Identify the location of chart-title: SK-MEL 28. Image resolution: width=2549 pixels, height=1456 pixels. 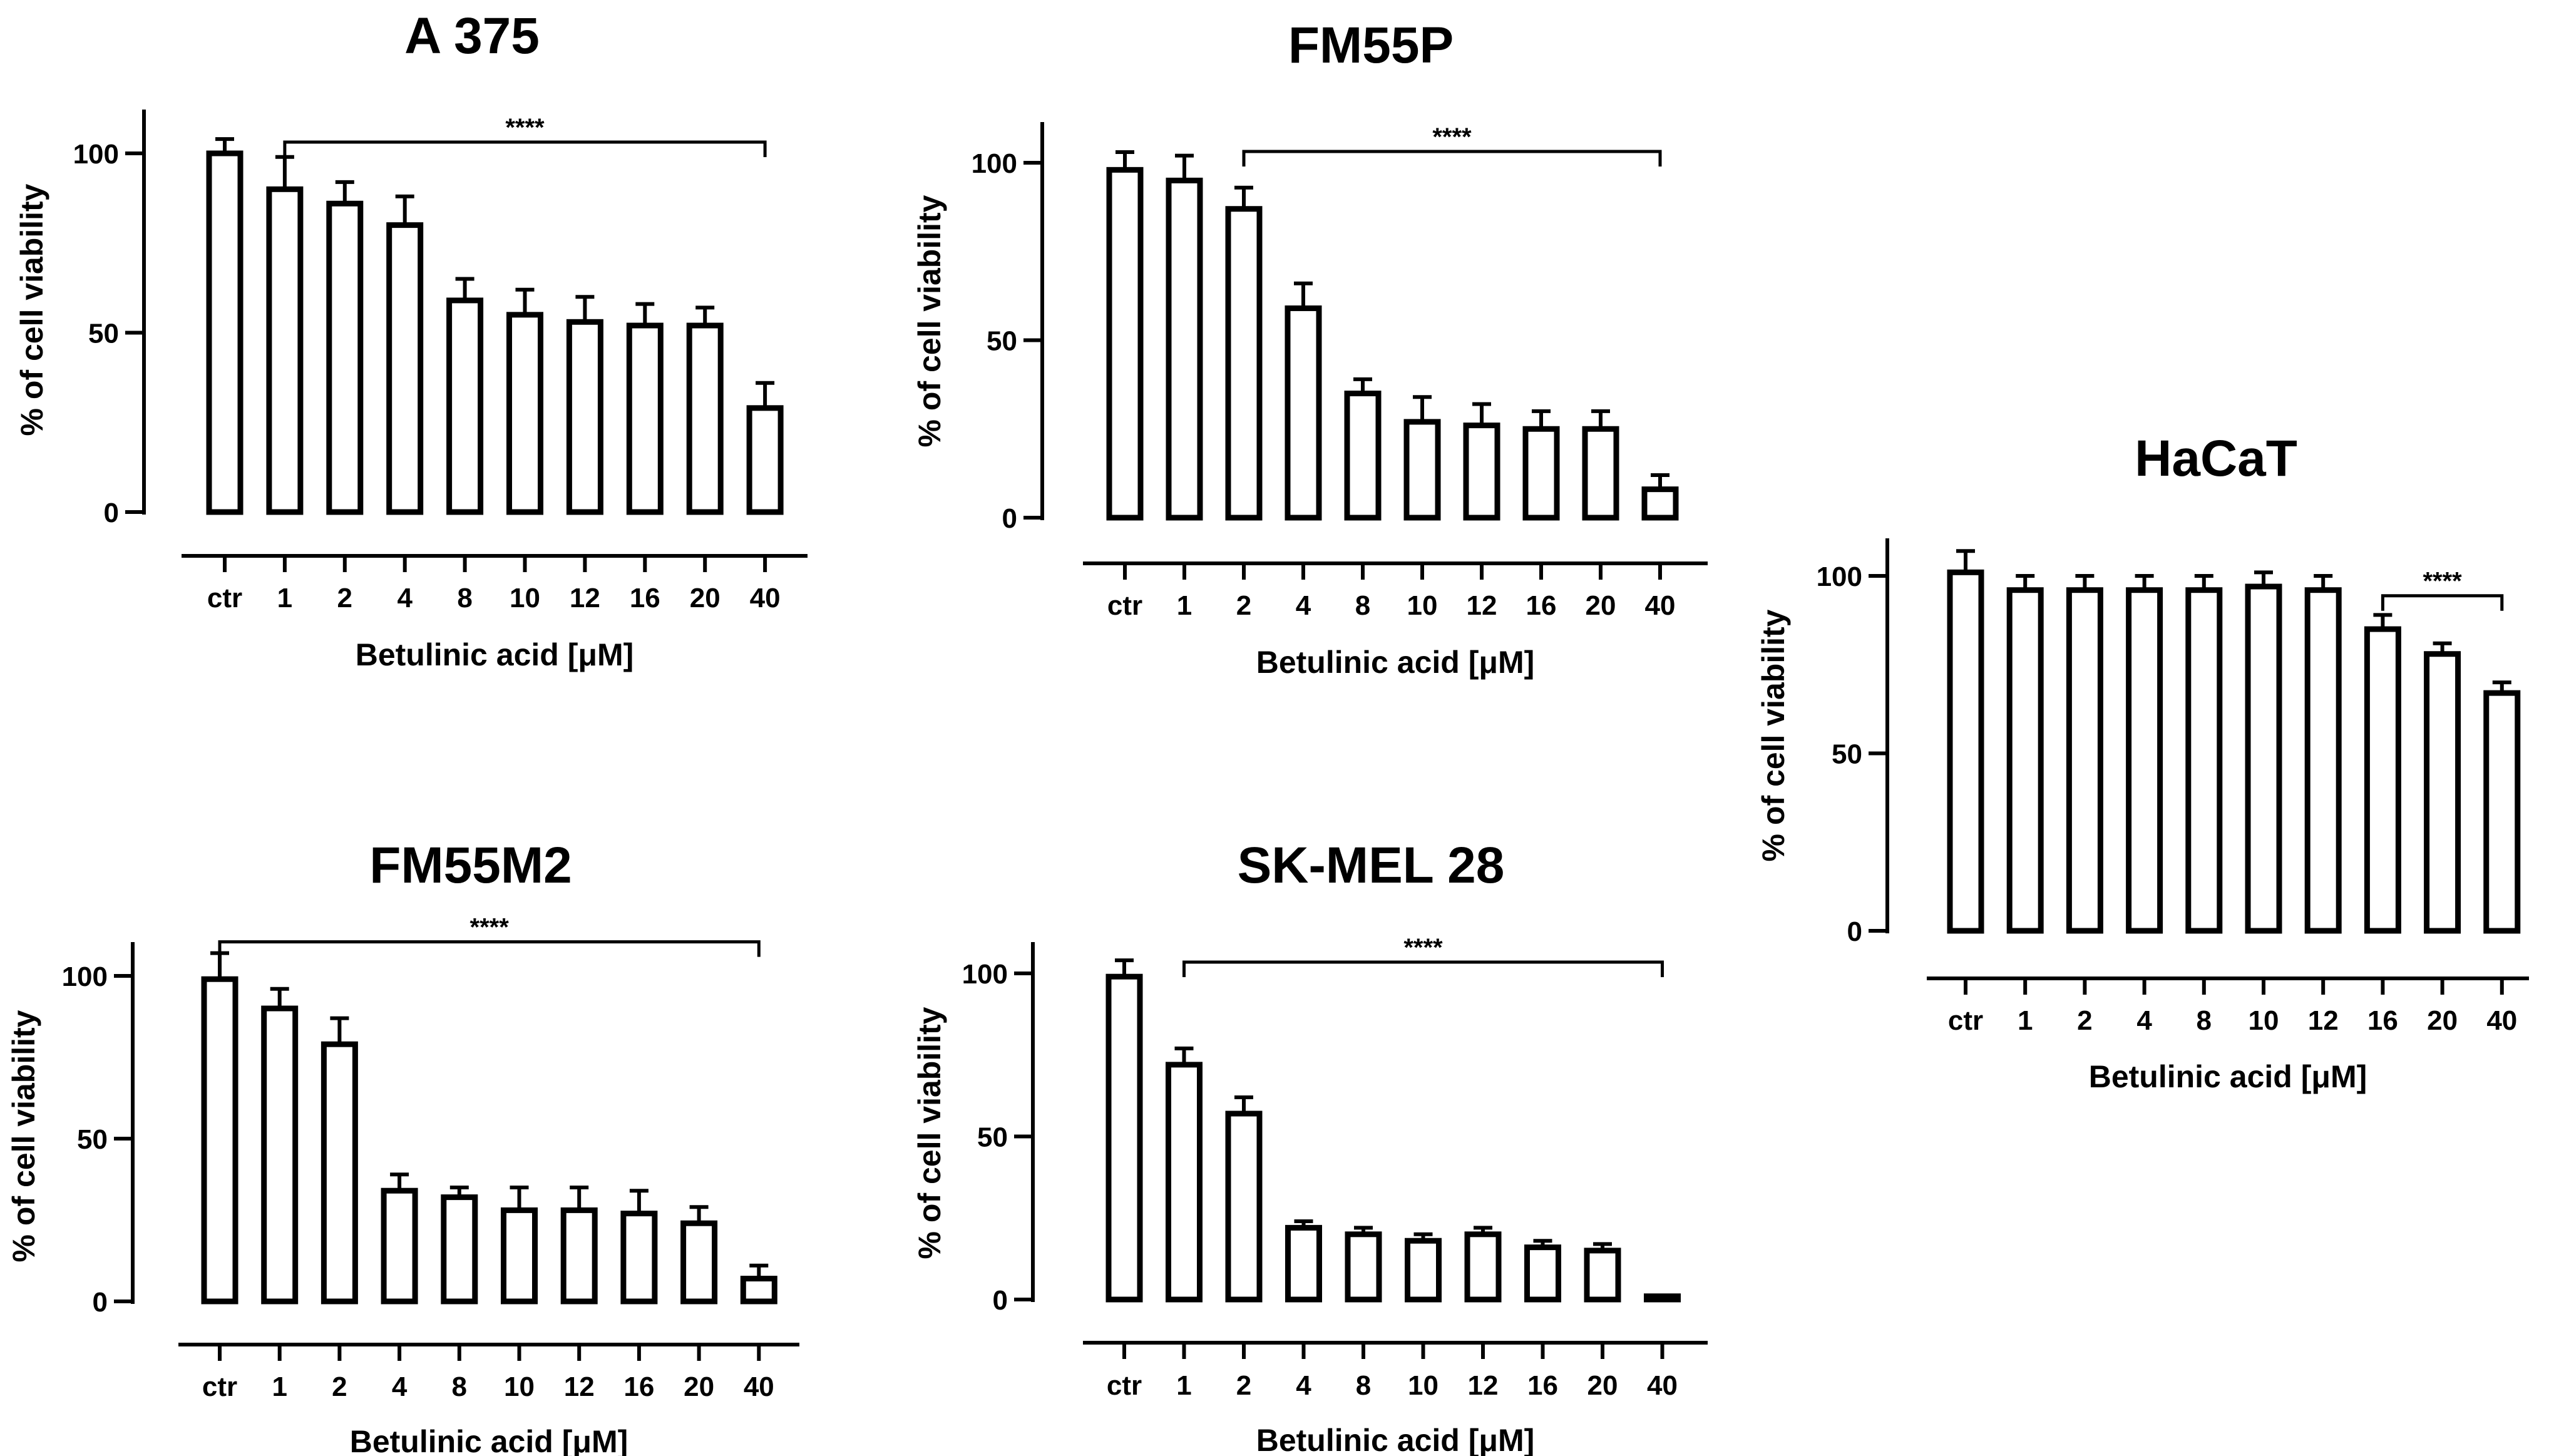
(1371, 866).